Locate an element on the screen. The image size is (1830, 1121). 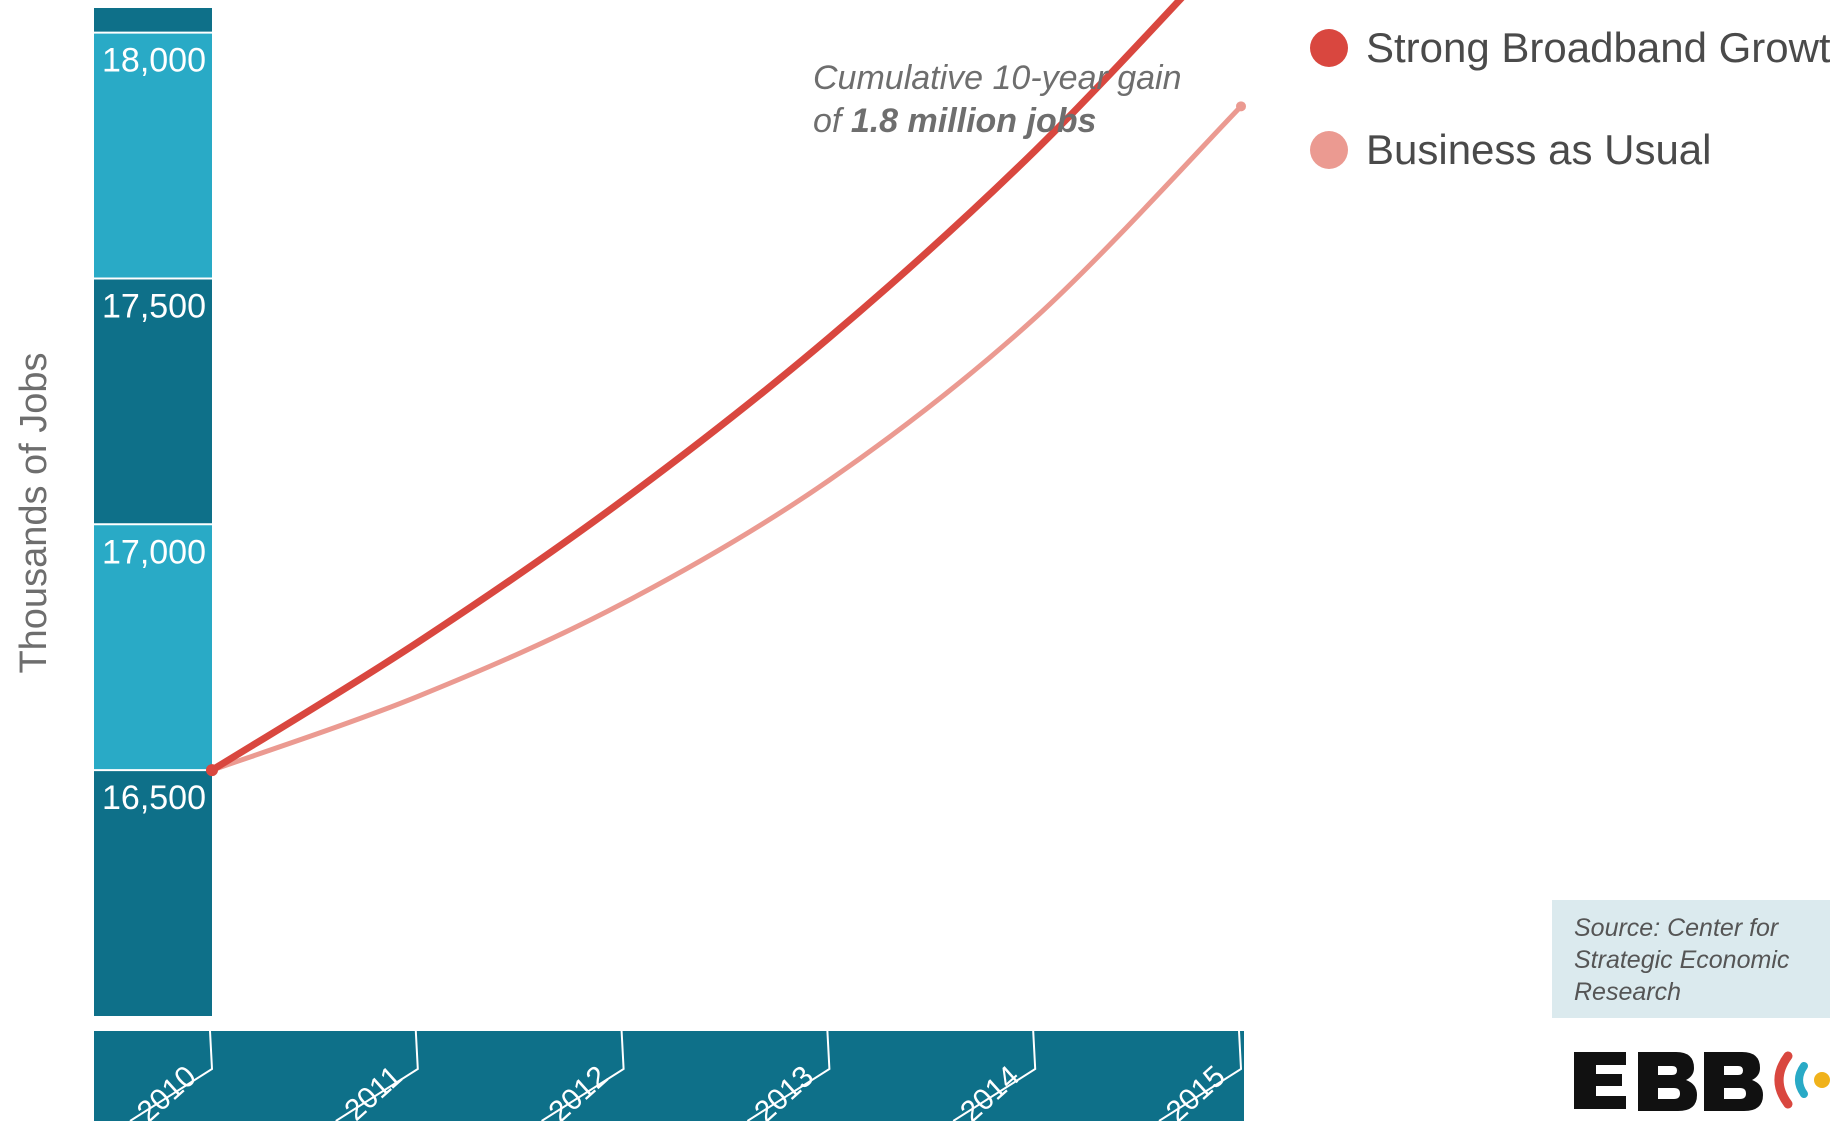
y-axis-tick-labels: 18,000 17,500 17,000 16,500 is located at coordinates (154, 430).